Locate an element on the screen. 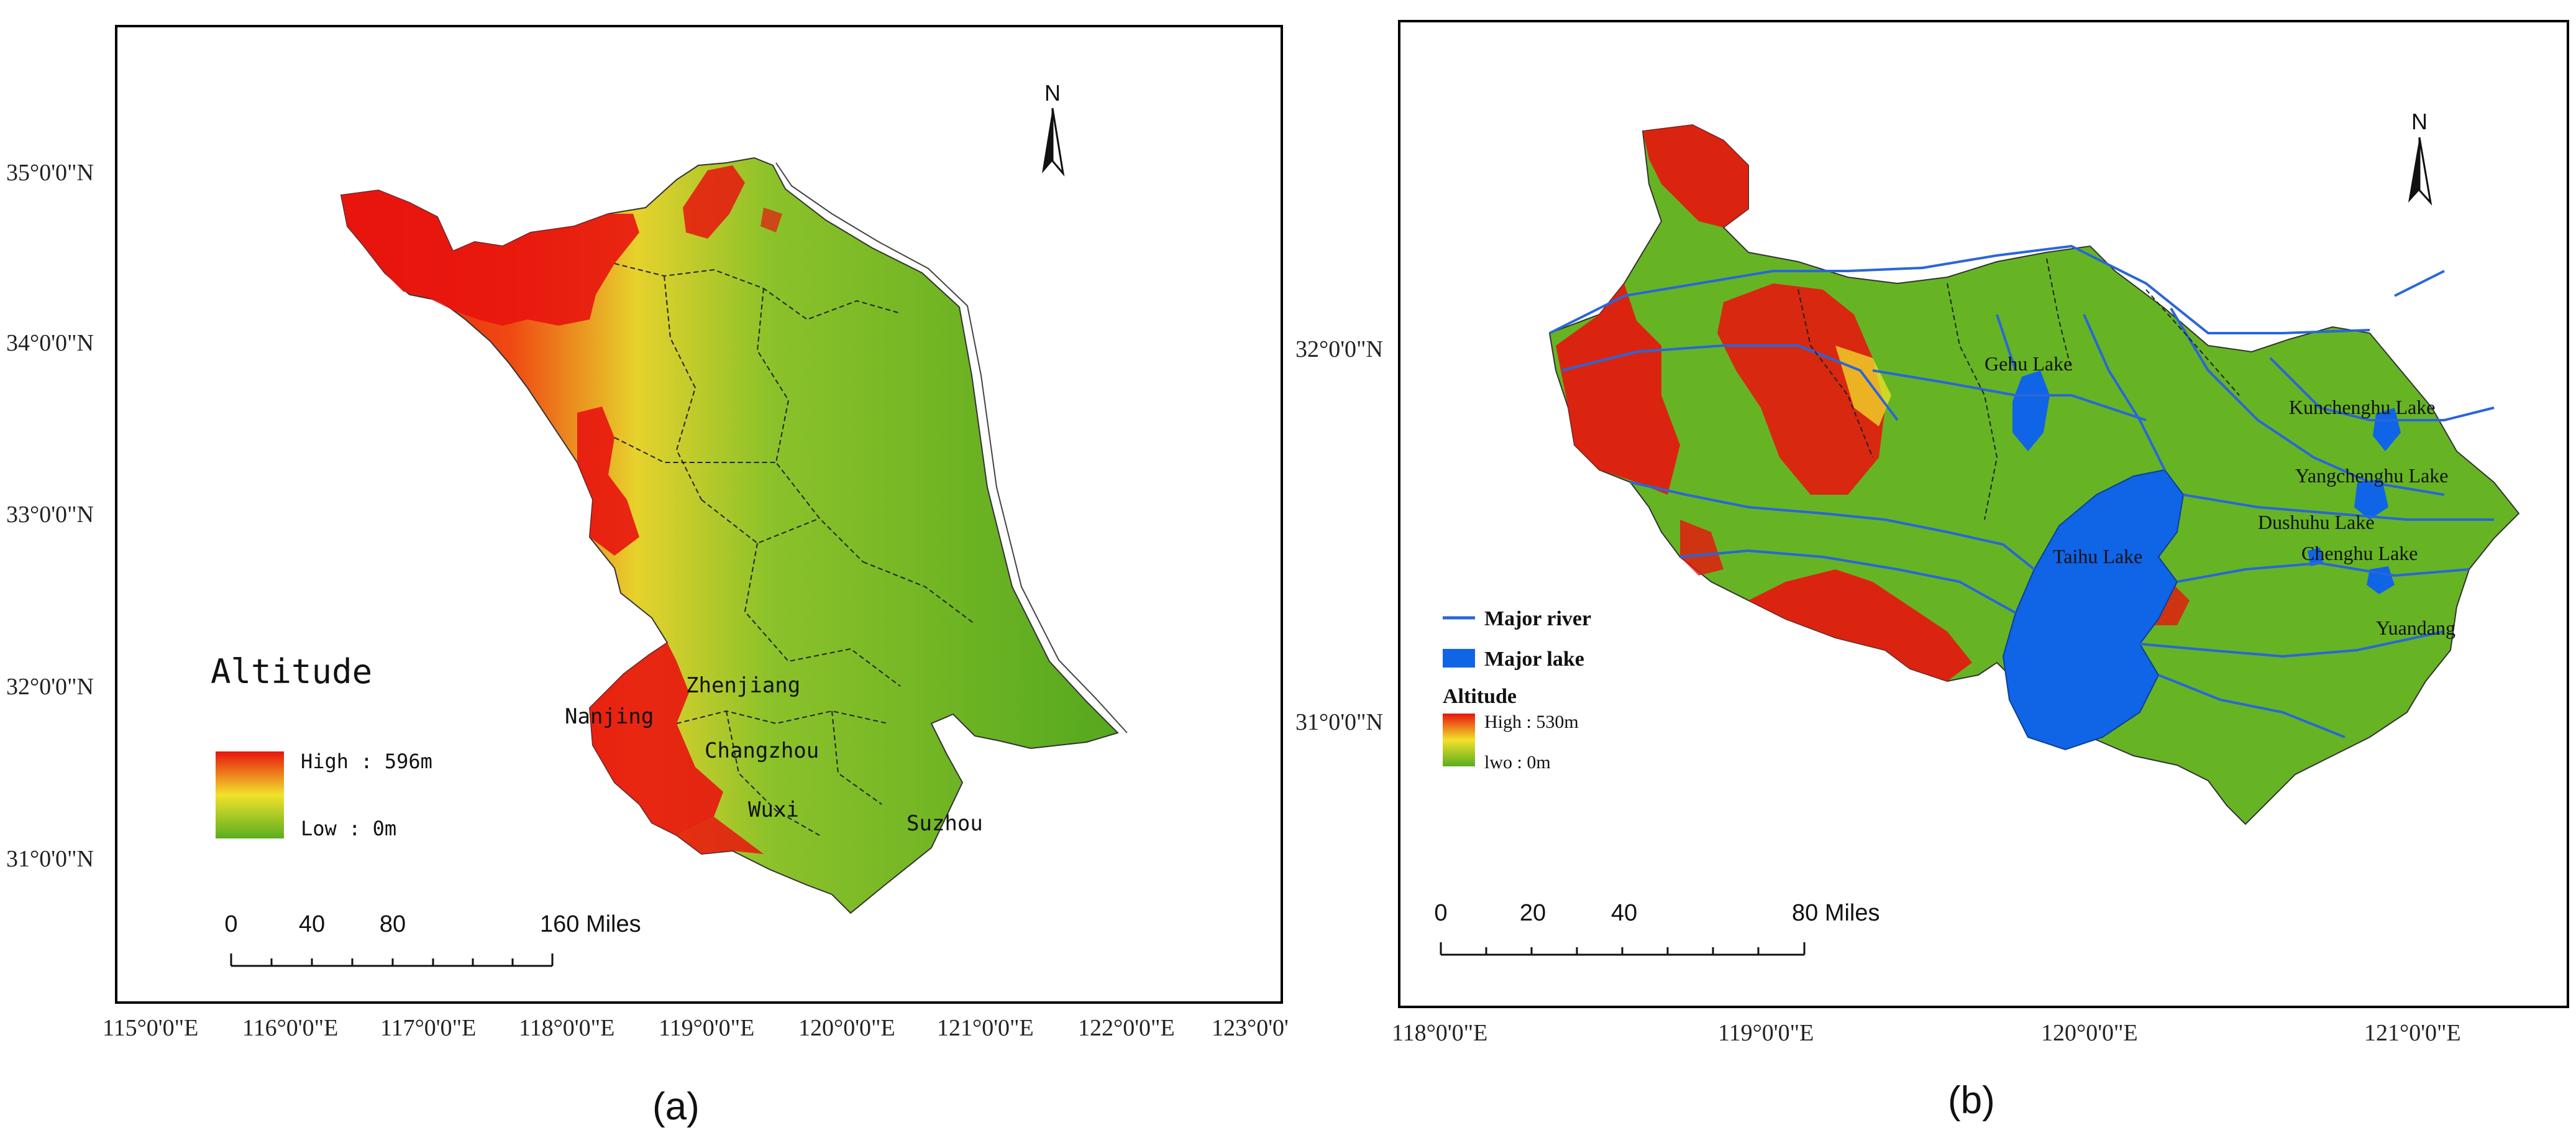  dushuhu-lake-shape is located at coordinates (2315, 557).